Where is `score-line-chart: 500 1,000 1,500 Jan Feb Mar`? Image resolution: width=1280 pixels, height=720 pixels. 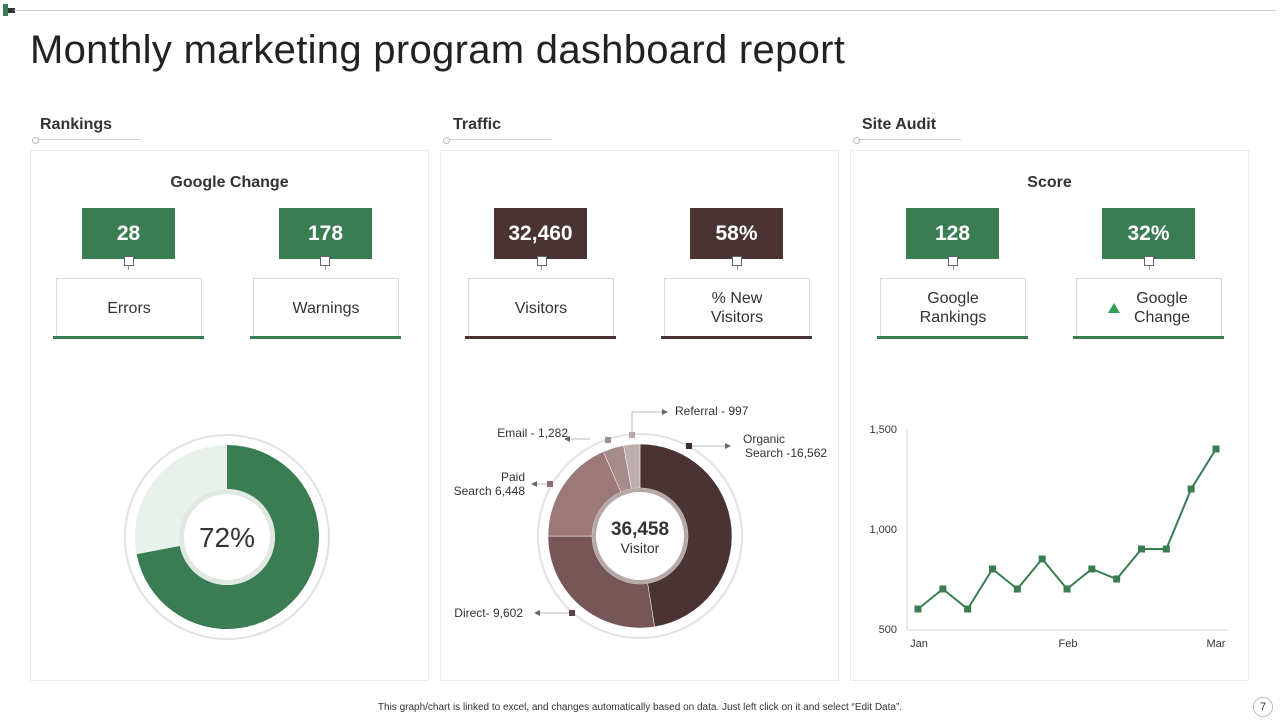
score-line-chart: 500 1,000 1,500 Jan Feb Mar is located at coordinates (1048, 537).